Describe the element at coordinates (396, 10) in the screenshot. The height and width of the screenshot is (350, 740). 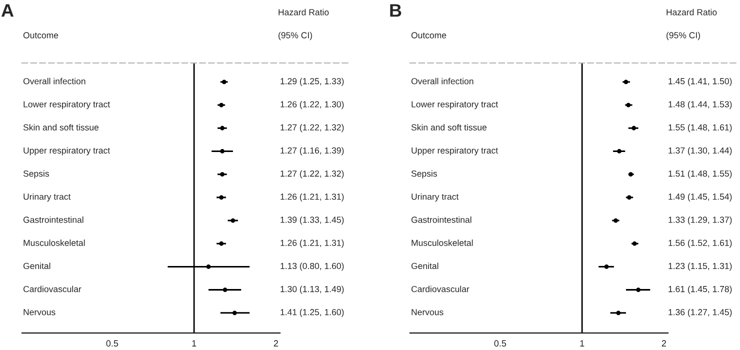
I see `chart-title: B` at that location.